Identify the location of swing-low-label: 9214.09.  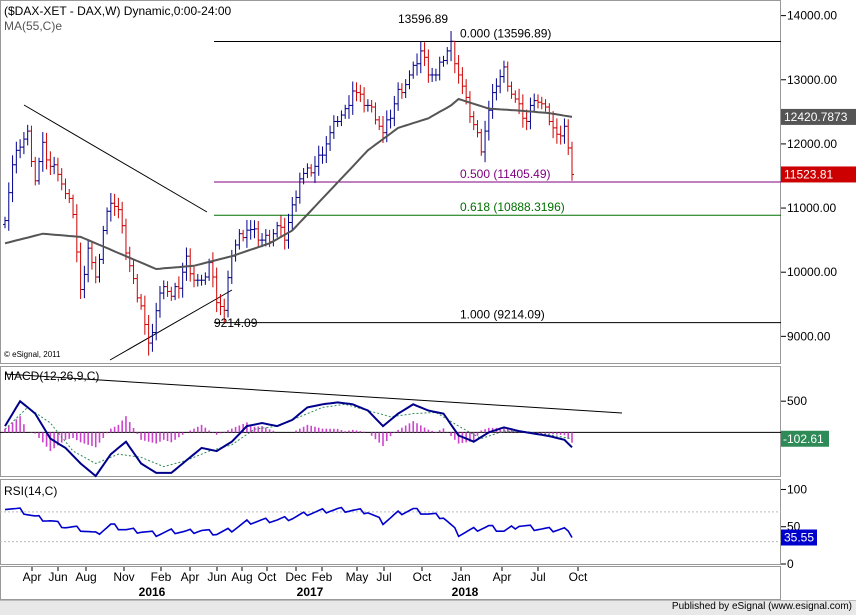
(236, 323).